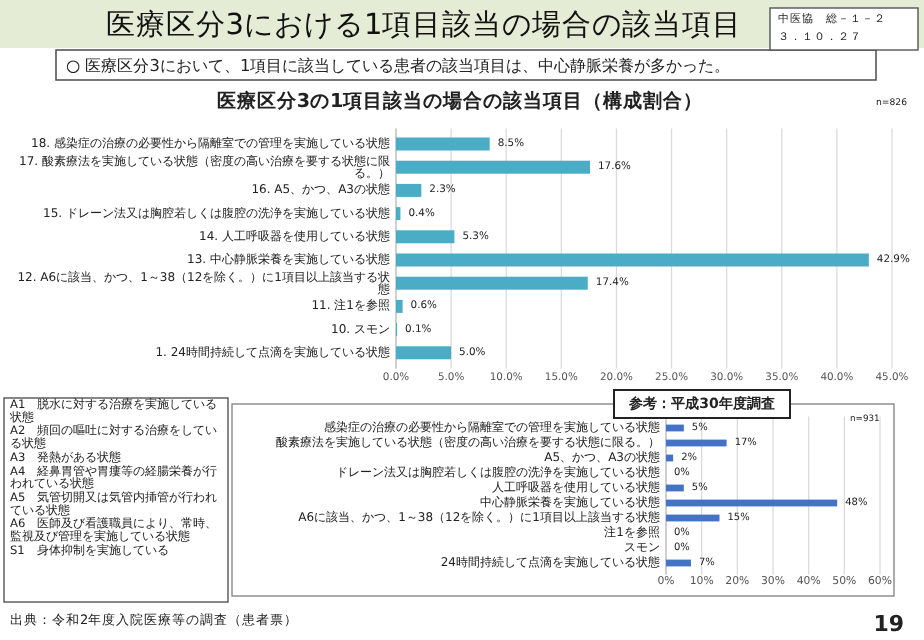 The image size is (924, 640). I want to click on text: 医療区分3の1項目該当の場合の該当項目（構成割合）, so click(460, 101).